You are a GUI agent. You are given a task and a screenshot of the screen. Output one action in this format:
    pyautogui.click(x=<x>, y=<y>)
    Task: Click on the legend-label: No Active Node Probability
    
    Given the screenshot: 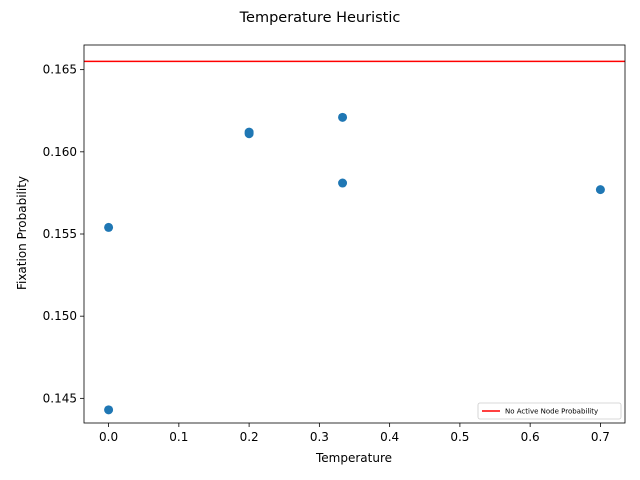 What is the action you would take?
    pyautogui.click(x=551, y=412)
    